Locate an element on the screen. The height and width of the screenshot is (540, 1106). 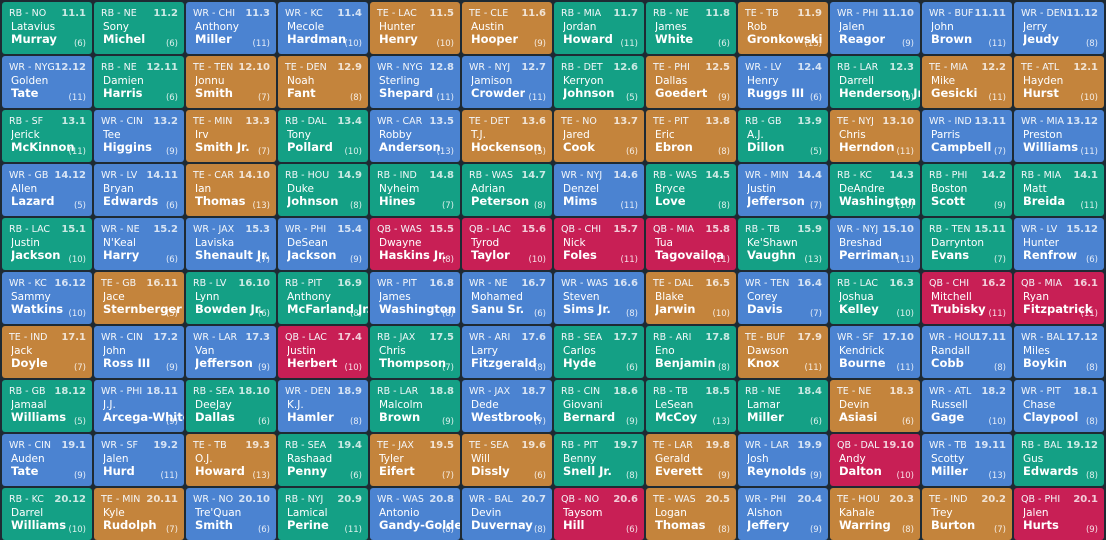
draft-pick-card: RB - BAL 19.12 Gus Edwards (8) is located at coordinates (1059, 460).